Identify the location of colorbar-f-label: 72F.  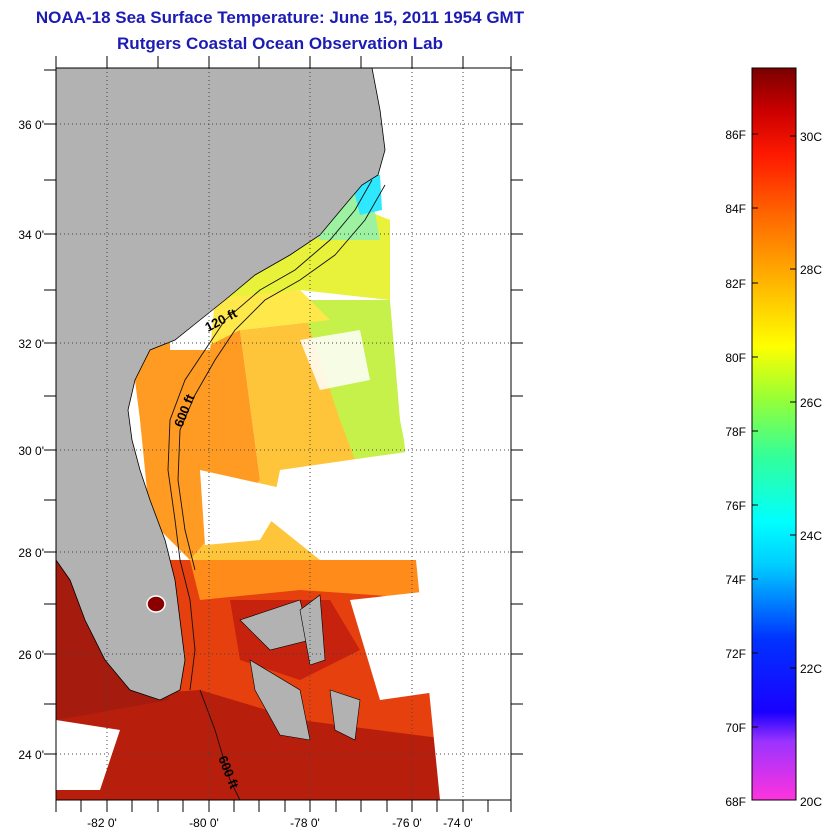
(735, 654).